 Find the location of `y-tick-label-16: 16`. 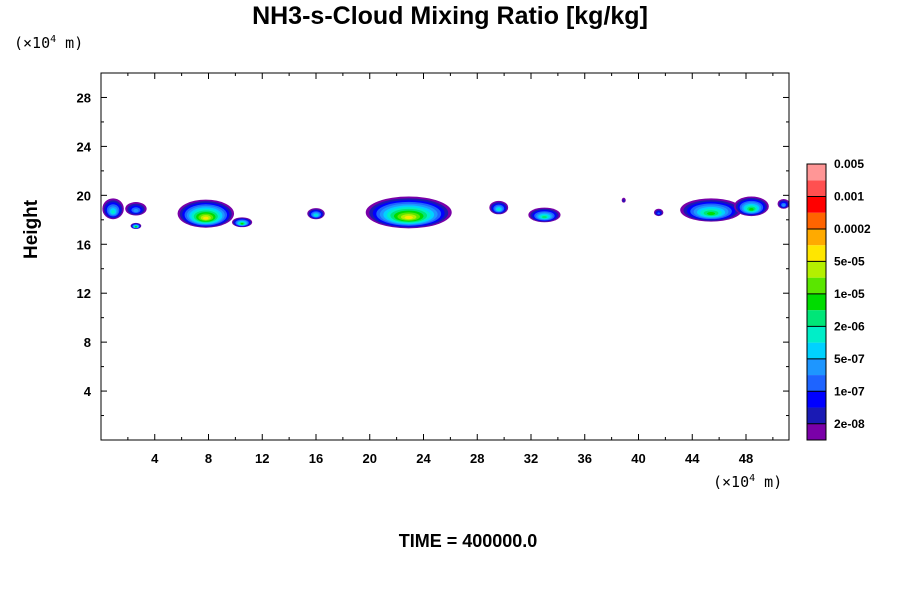

y-tick-label-16: 16 is located at coordinates (84, 244).